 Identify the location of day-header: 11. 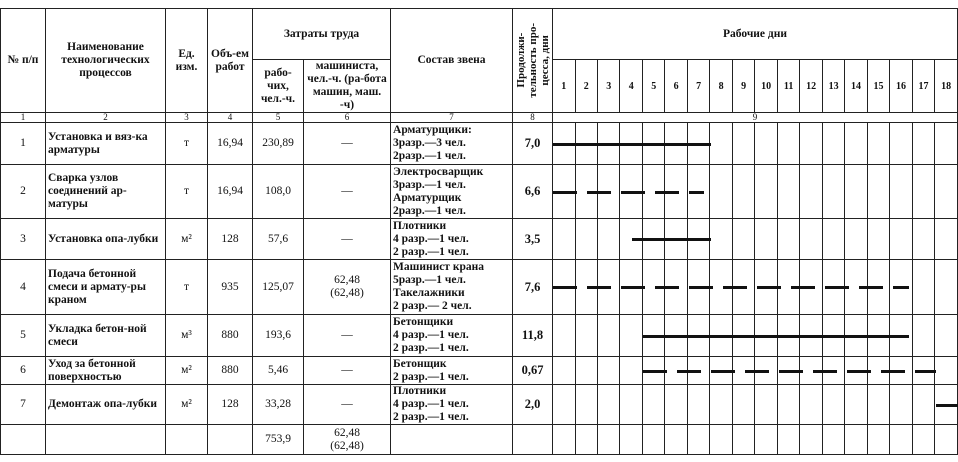
(788, 86).